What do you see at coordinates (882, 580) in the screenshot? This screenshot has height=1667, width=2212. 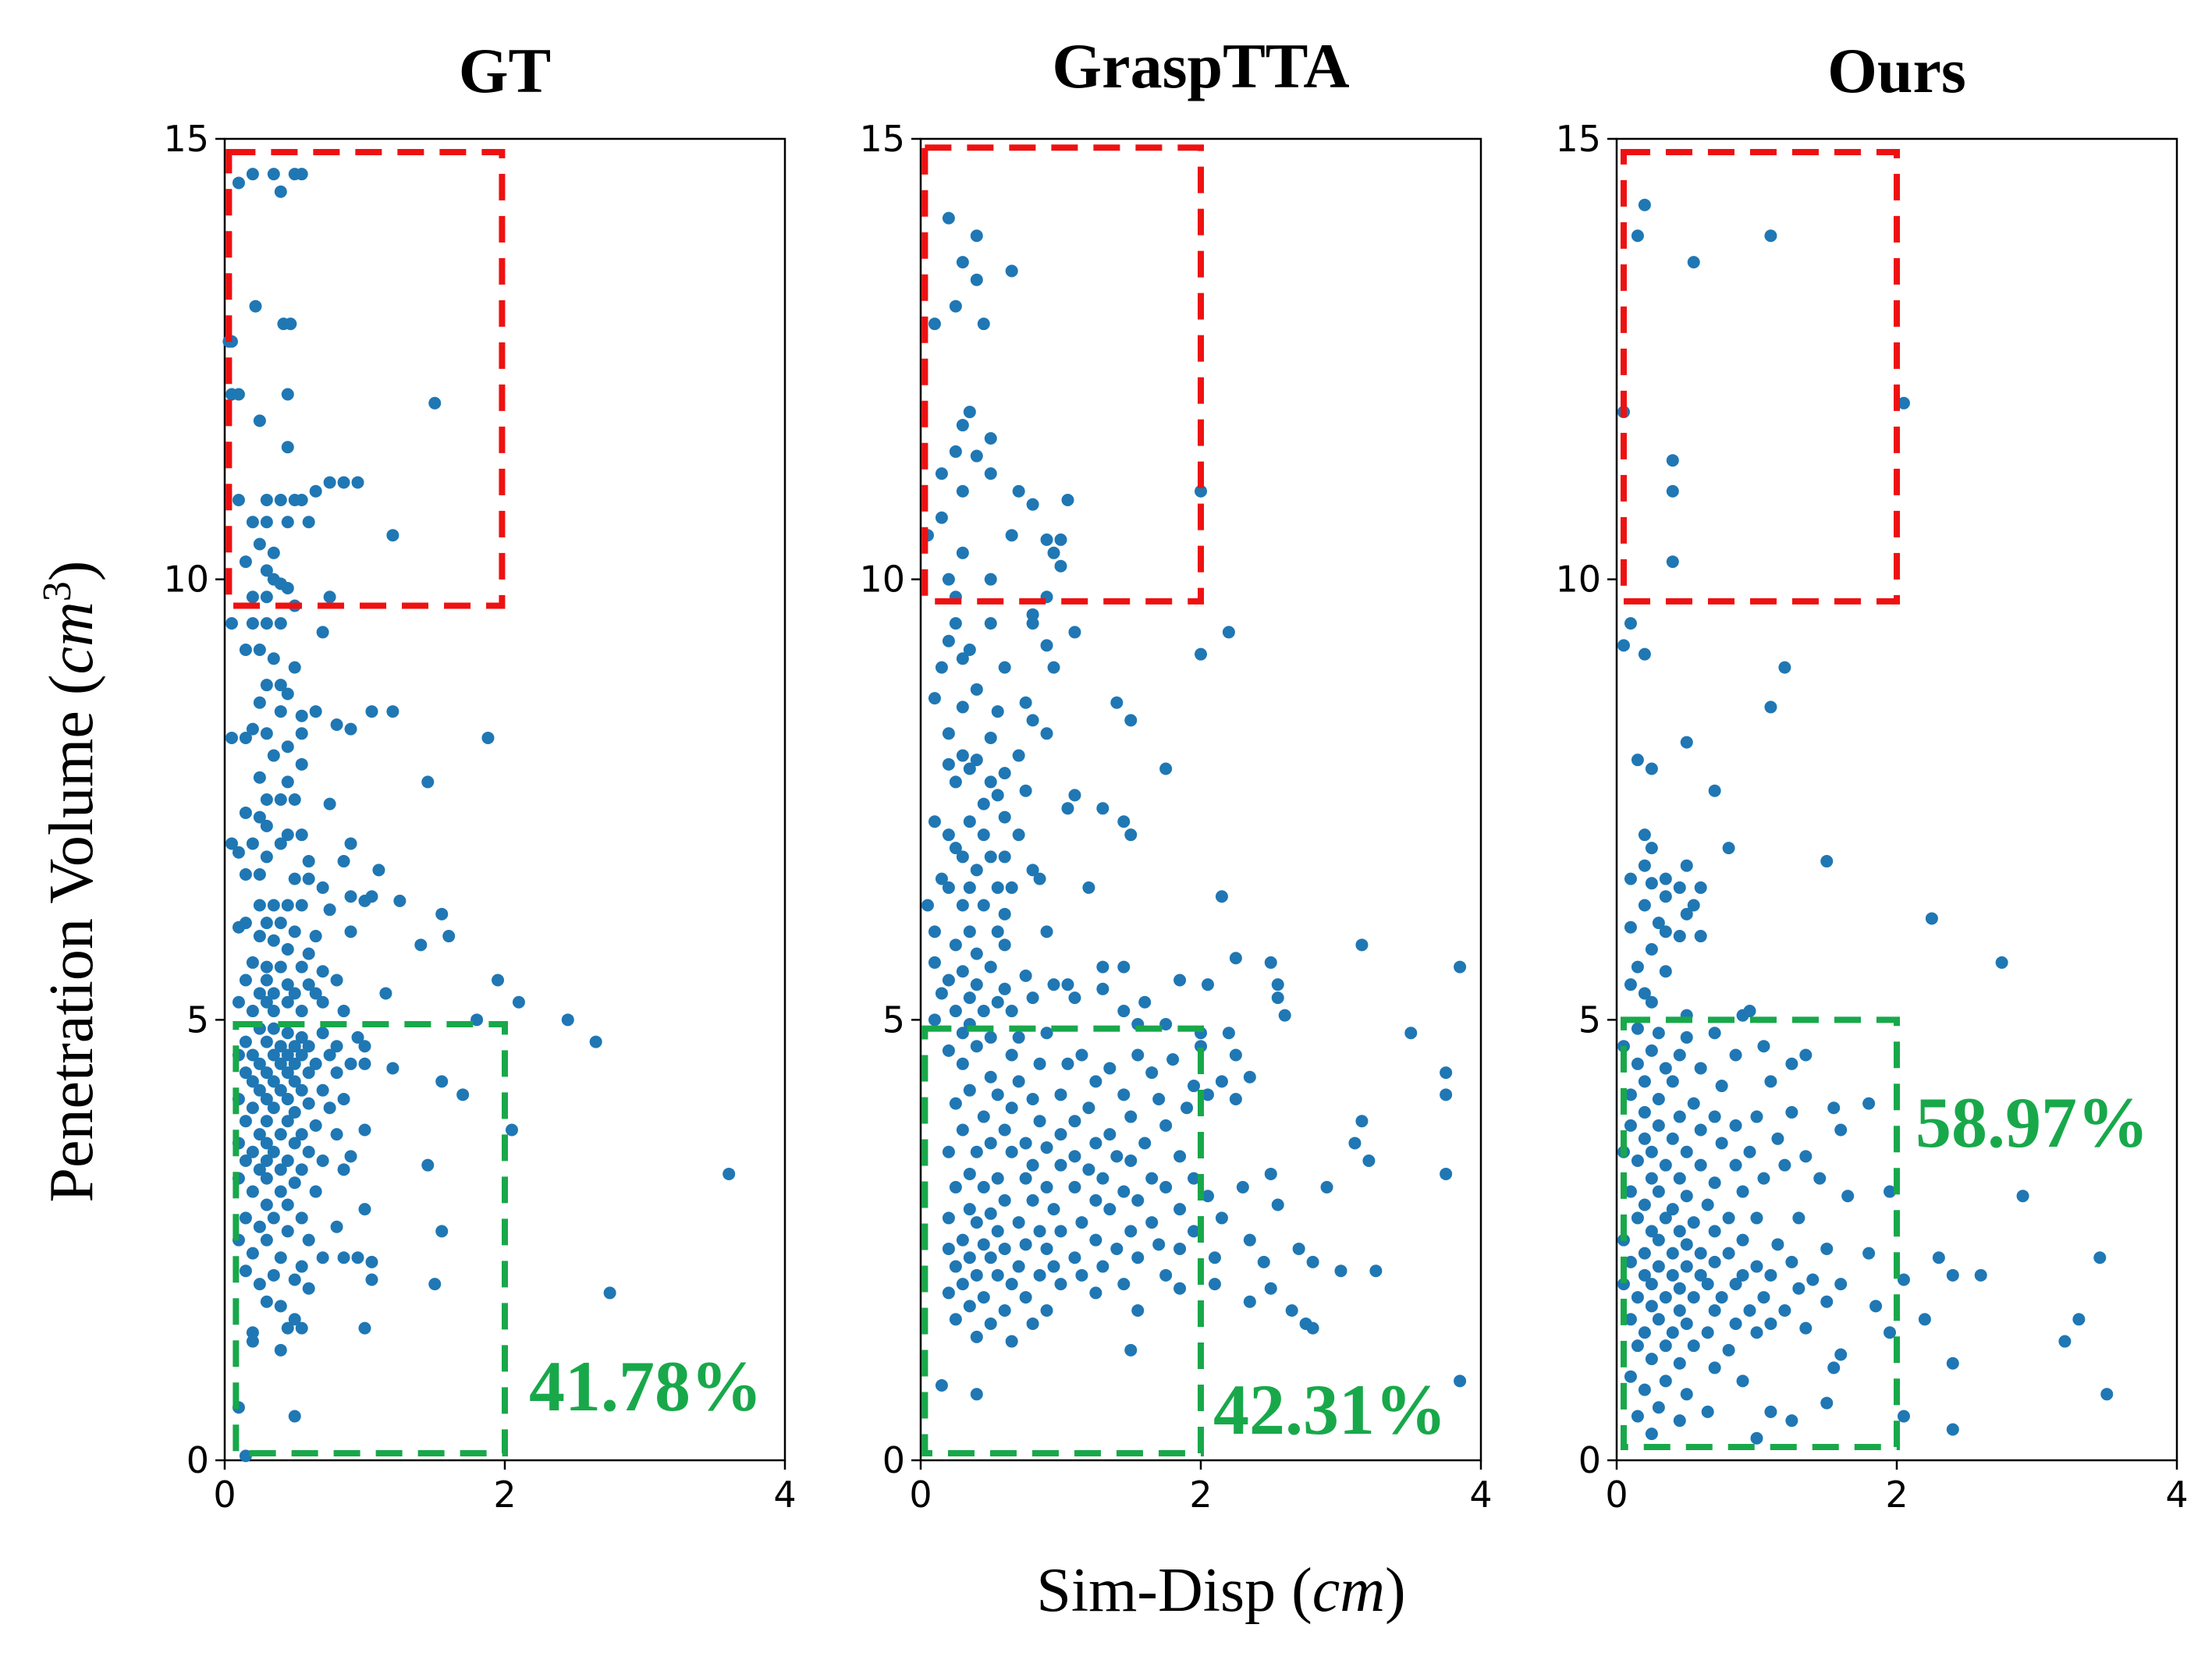 I see `y-tick-label: 10` at bounding box center [882, 580].